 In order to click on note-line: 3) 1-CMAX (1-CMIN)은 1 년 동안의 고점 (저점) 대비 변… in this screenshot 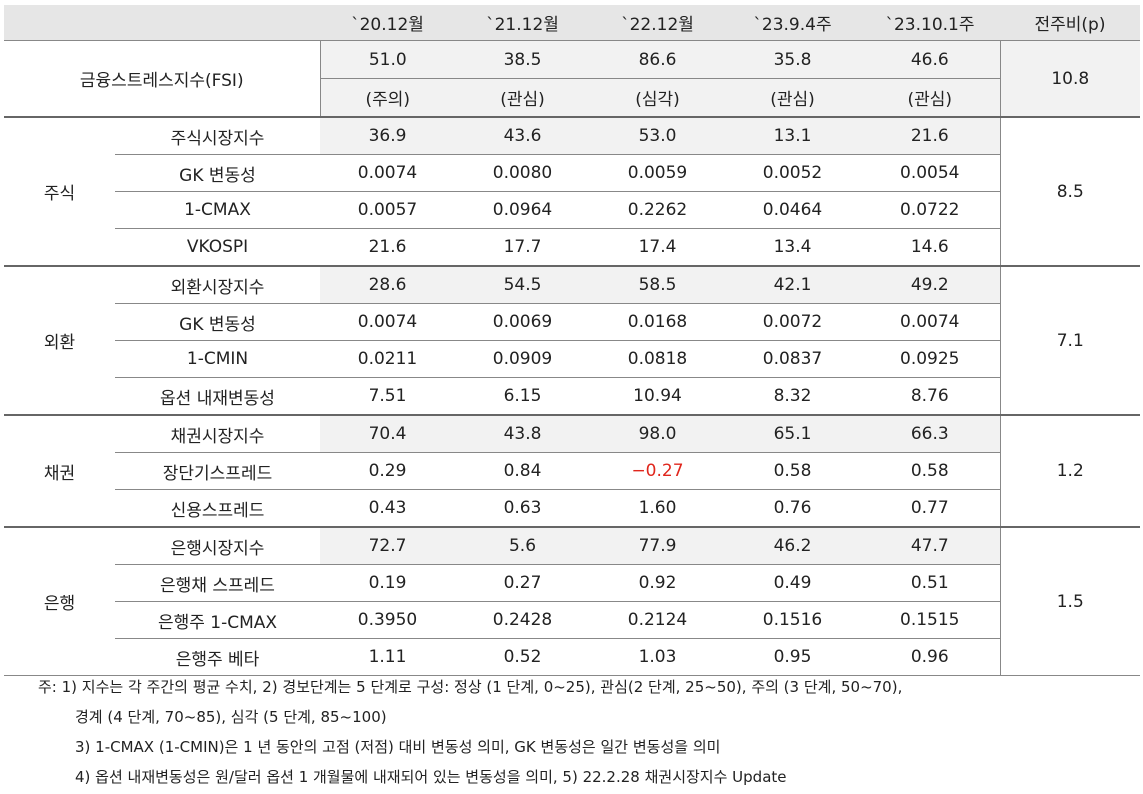, I will do `click(398, 747)`.